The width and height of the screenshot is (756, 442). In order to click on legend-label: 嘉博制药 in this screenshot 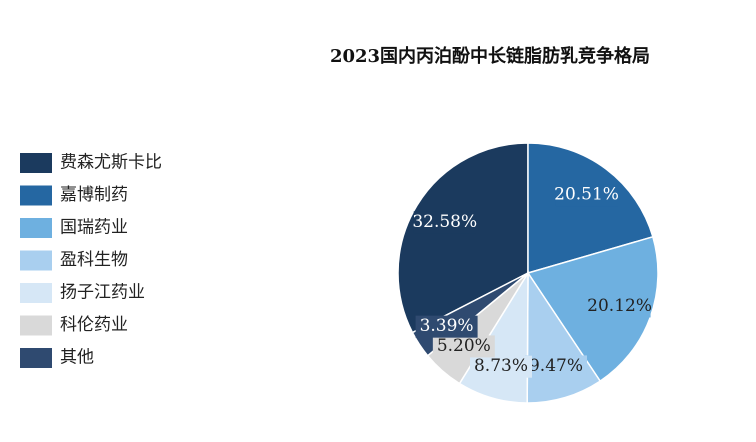, I will do `click(94, 195)`.